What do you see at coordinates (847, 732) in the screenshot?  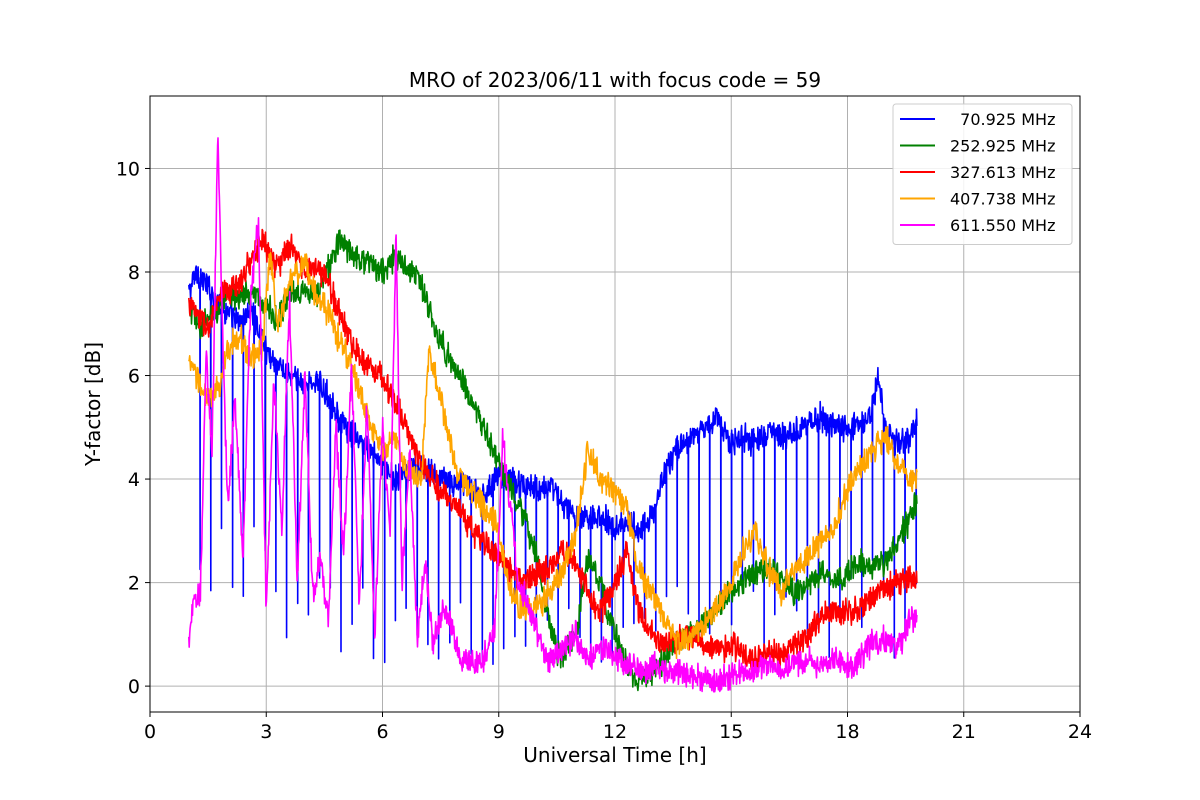 I see `x-tick-label: 18` at bounding box center [847, 732].